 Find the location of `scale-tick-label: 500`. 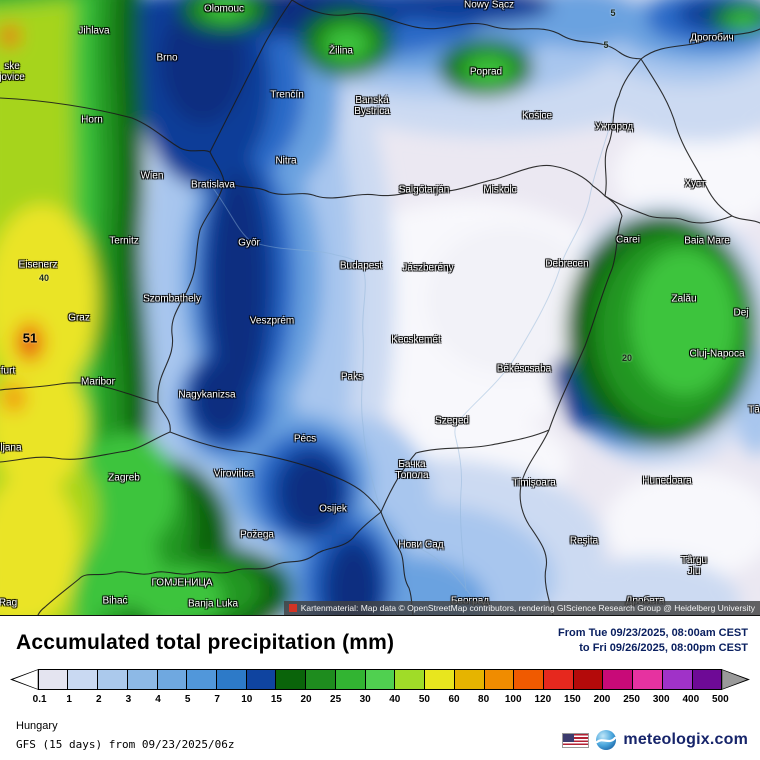

scale-tick-label: 500 is located at coordinates (720, 699).